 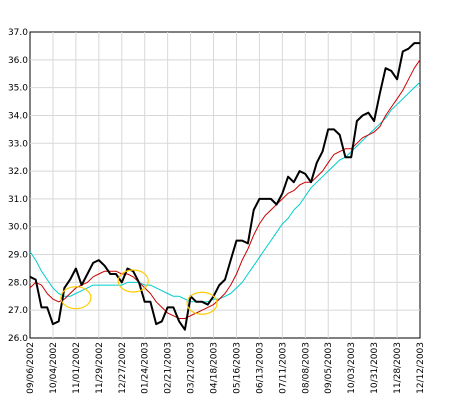 I want to click on y-tick-label: 28.0, so click(x=18, y=283).